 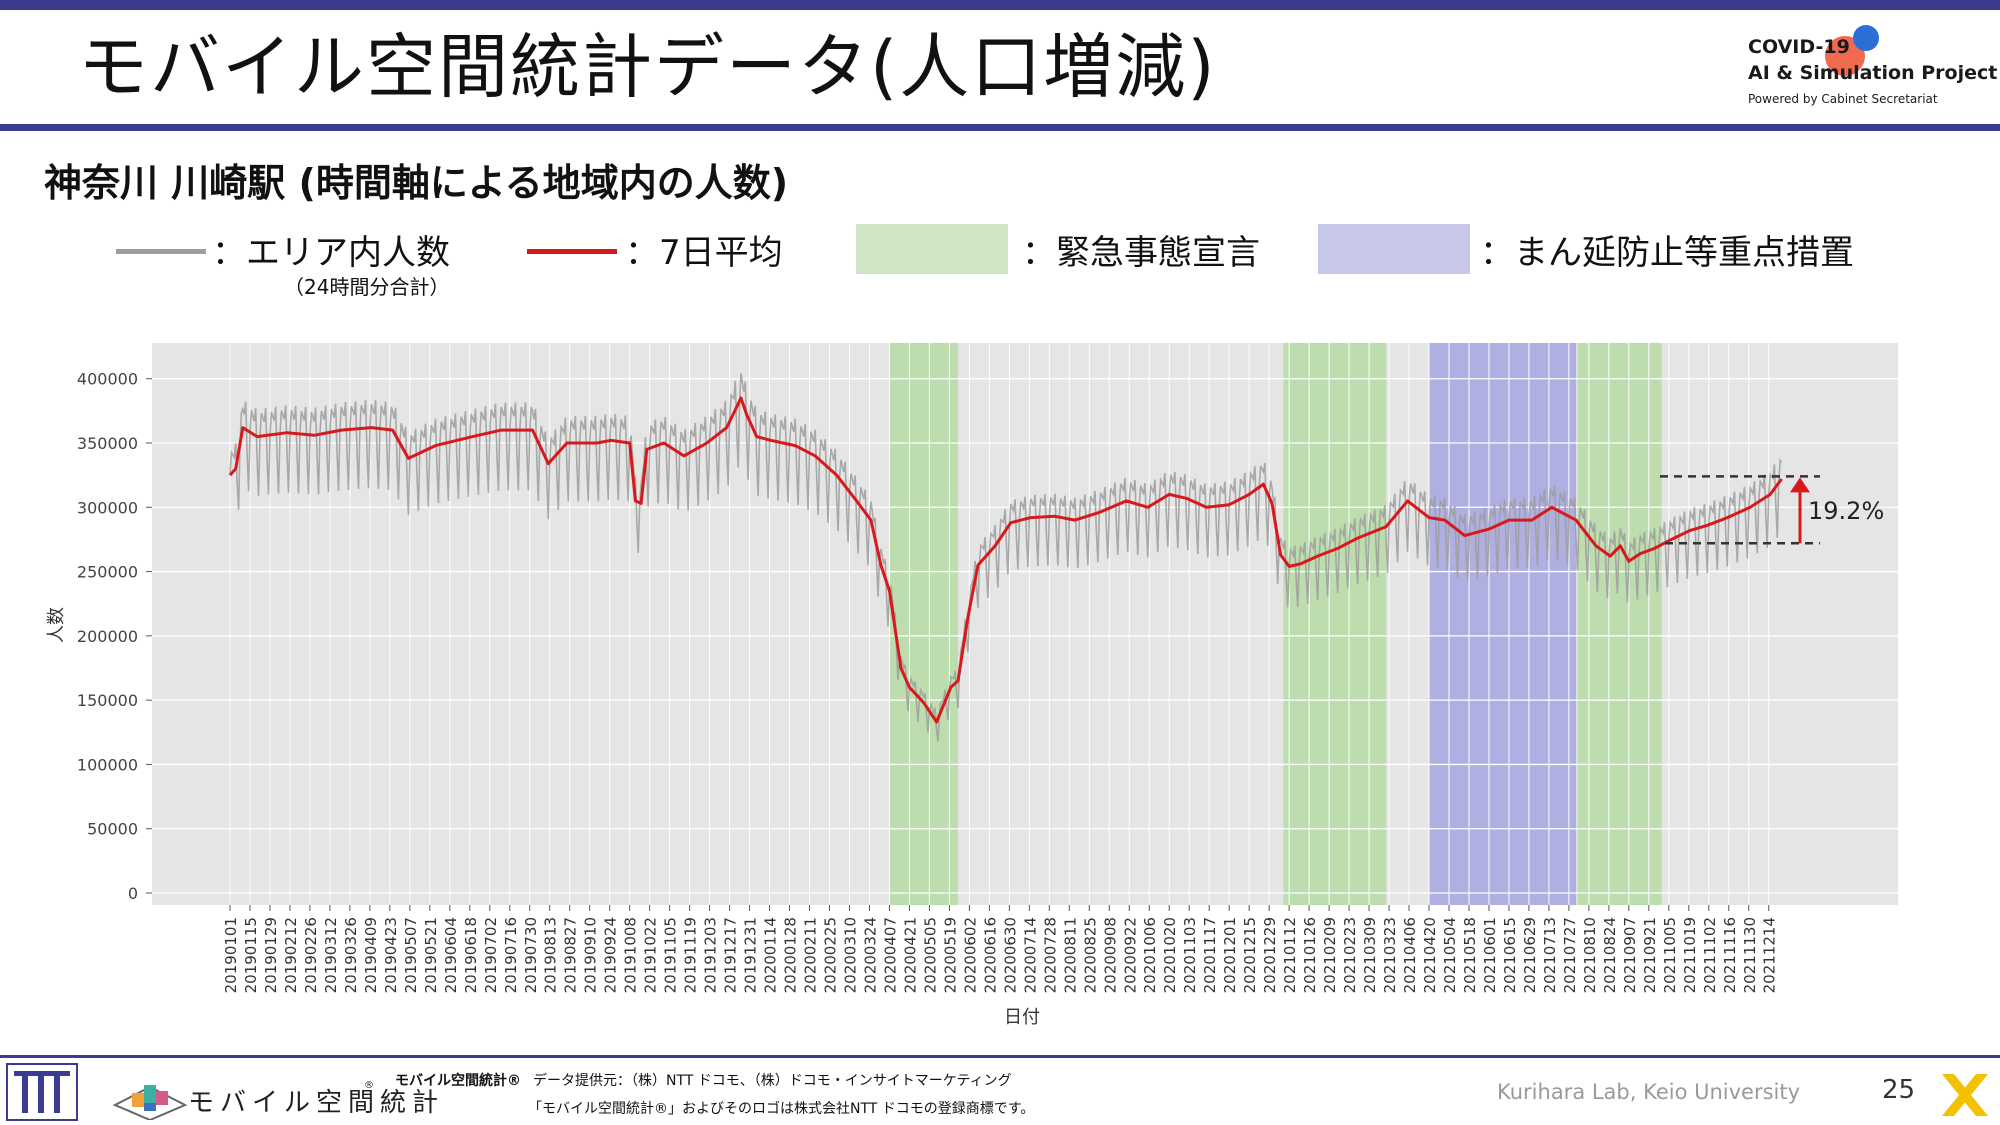 What do you see at coordinates (112, 829) in the screenshot?
I see `y-tick-label: 50000` at bounding box center [112, 829].